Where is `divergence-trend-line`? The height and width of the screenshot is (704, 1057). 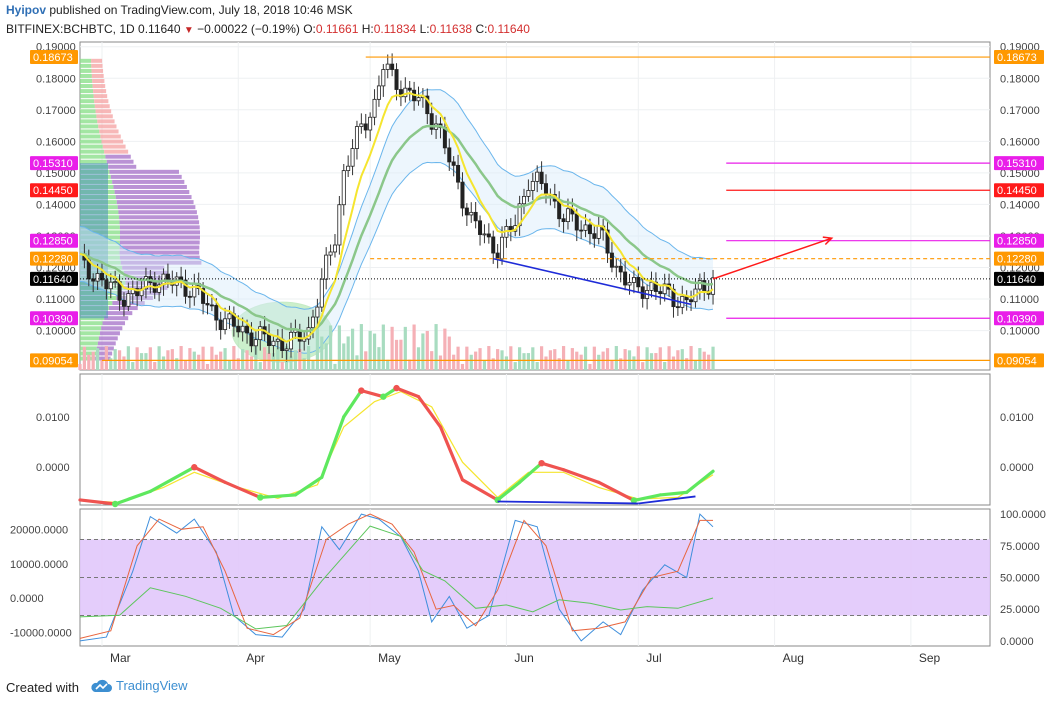
divergence-trend-line is located at coordinates (592, 281).